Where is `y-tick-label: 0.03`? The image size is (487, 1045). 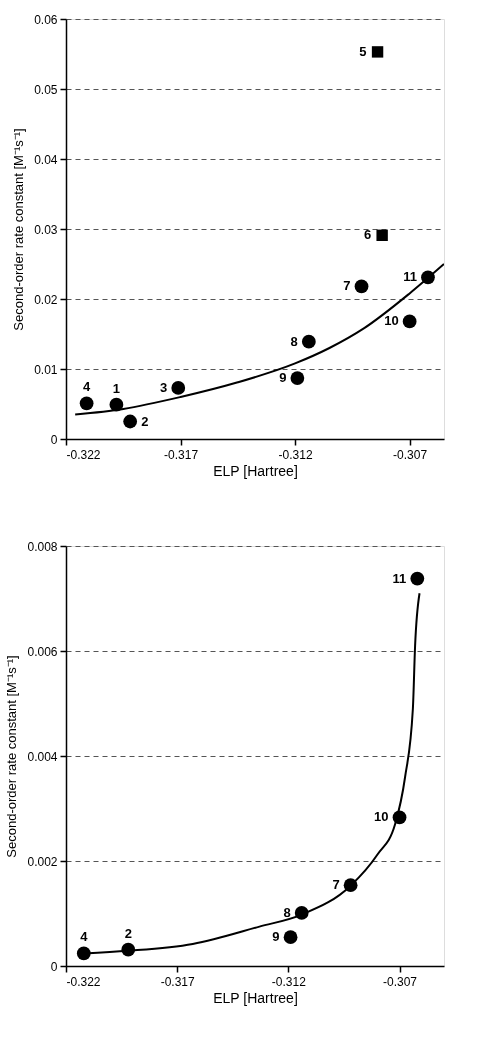
y-tick-label: 0.03 is located at coordinates (46, 229).